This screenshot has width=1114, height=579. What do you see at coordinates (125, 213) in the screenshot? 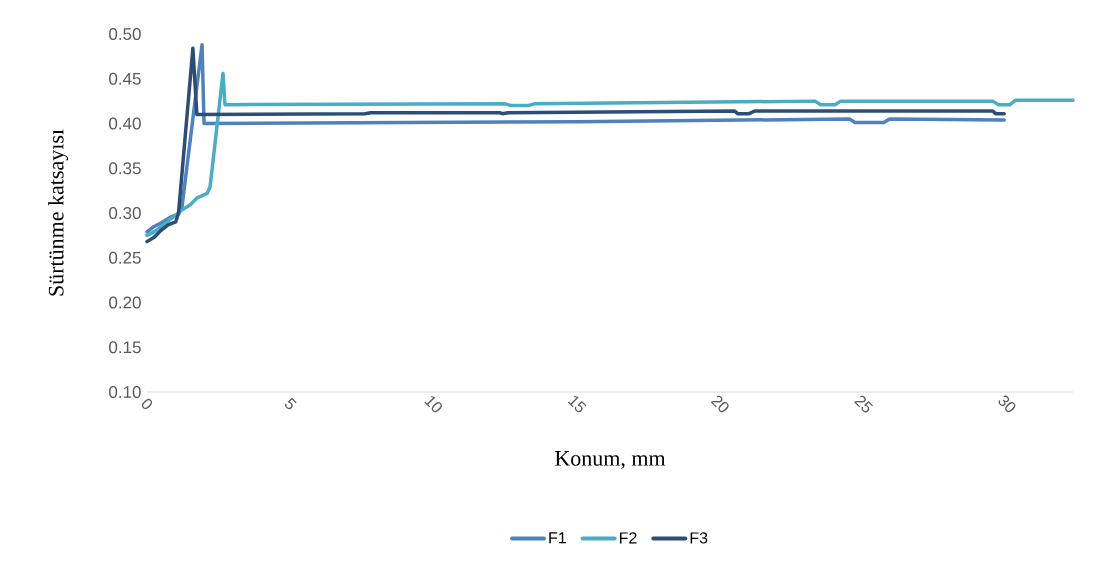
I see `y-tick-label: 0.30` at bounding box center [125, 213].